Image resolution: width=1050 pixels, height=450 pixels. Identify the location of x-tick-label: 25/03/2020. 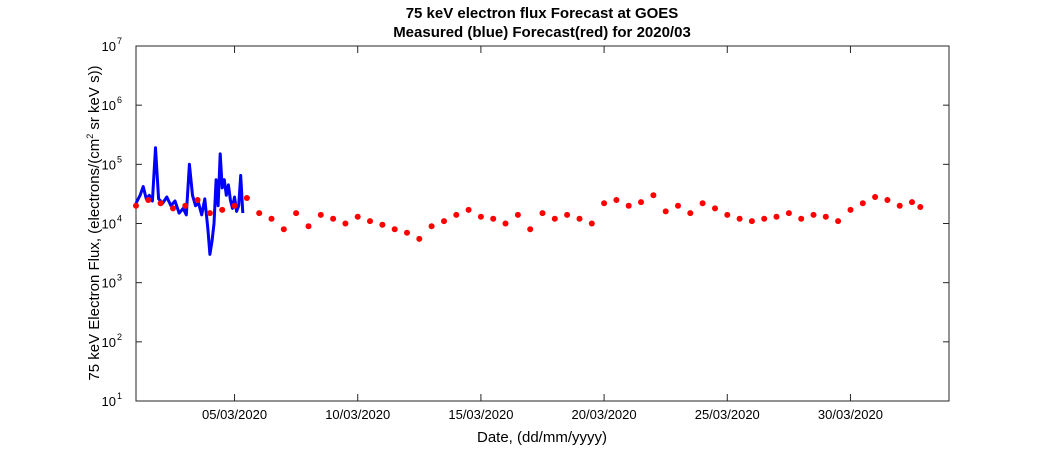
(727, 414).